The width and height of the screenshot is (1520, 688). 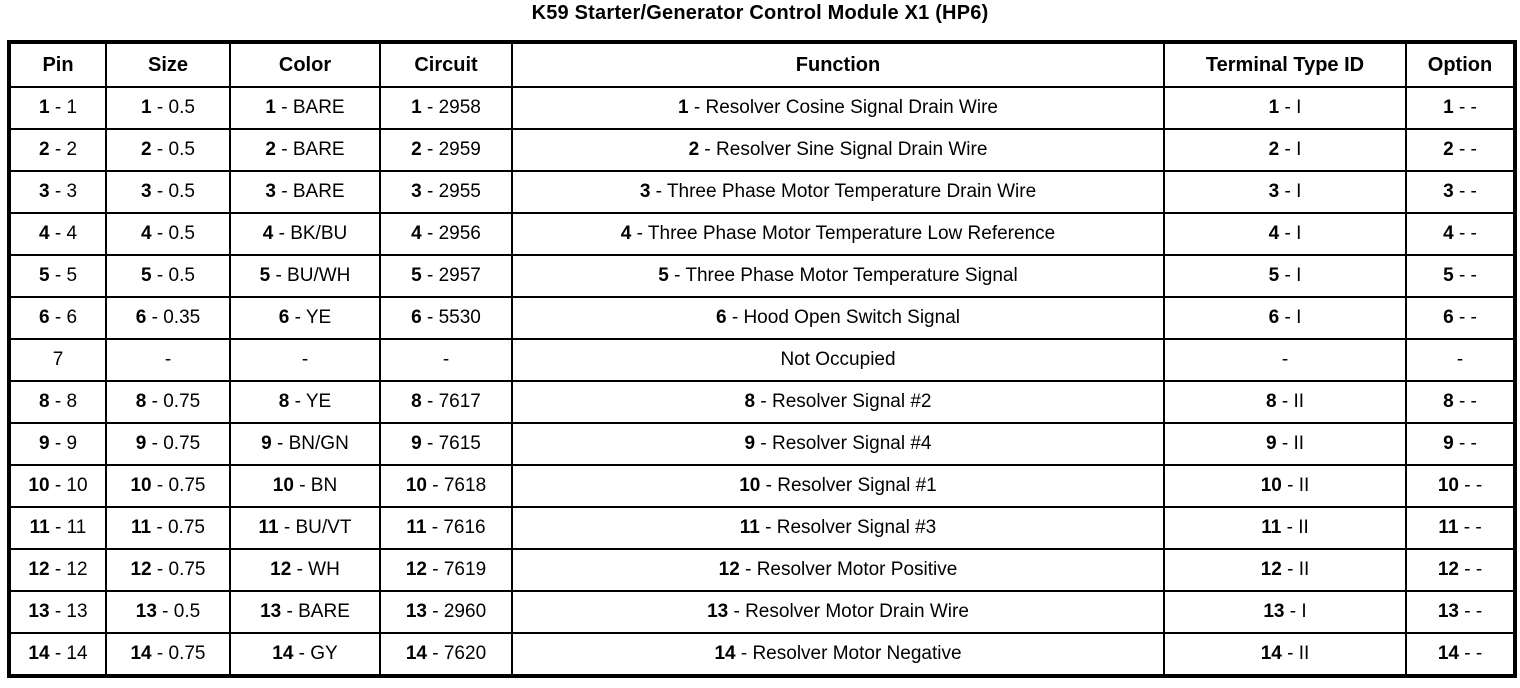 What do you see at coordinates (168, 570) in the screenshot?
I see `cell-size: 12 - 0.75` at bounding box center [168, 570].